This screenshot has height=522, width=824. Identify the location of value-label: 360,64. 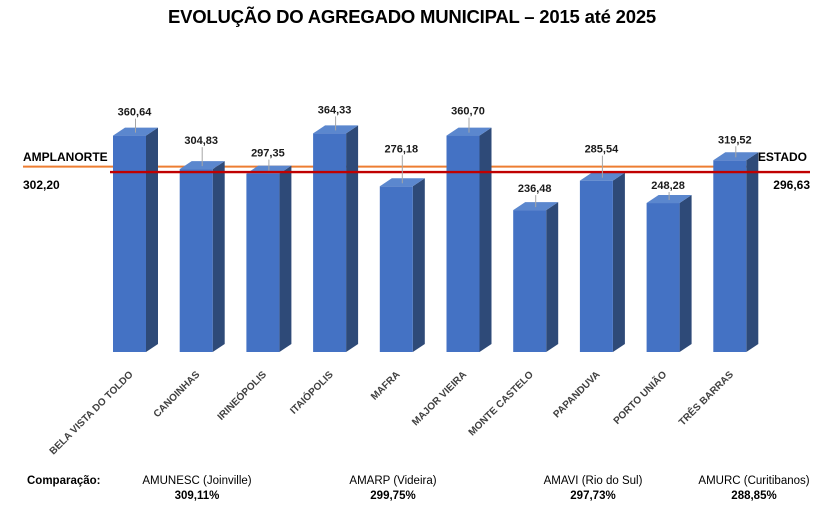
(135, 113).